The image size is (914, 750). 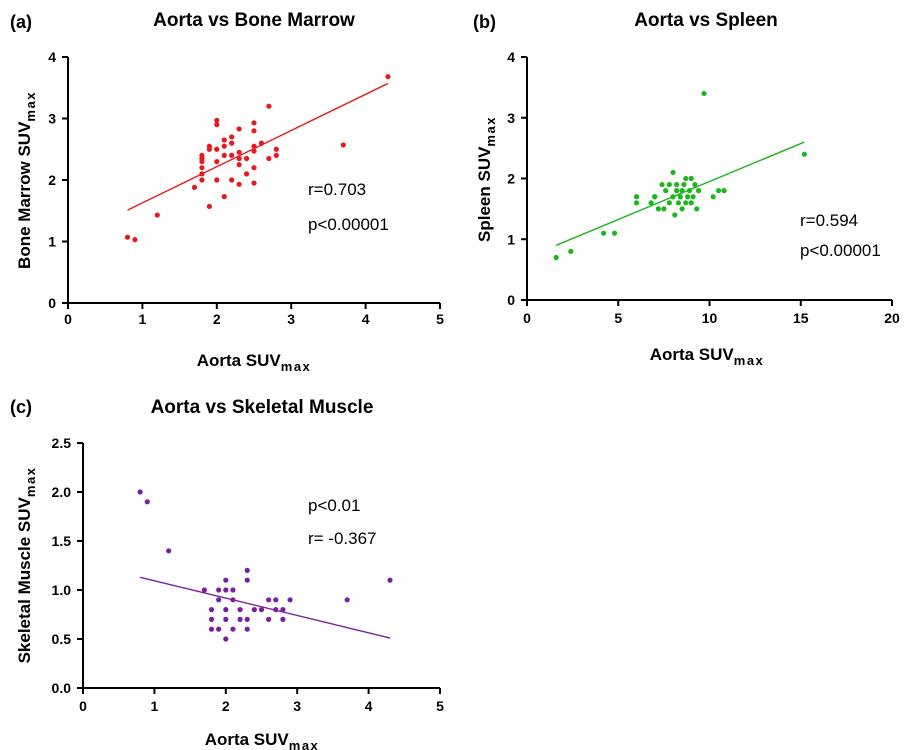 I want to click on y-tick-label: 1.5, so click(x=62, y=541).